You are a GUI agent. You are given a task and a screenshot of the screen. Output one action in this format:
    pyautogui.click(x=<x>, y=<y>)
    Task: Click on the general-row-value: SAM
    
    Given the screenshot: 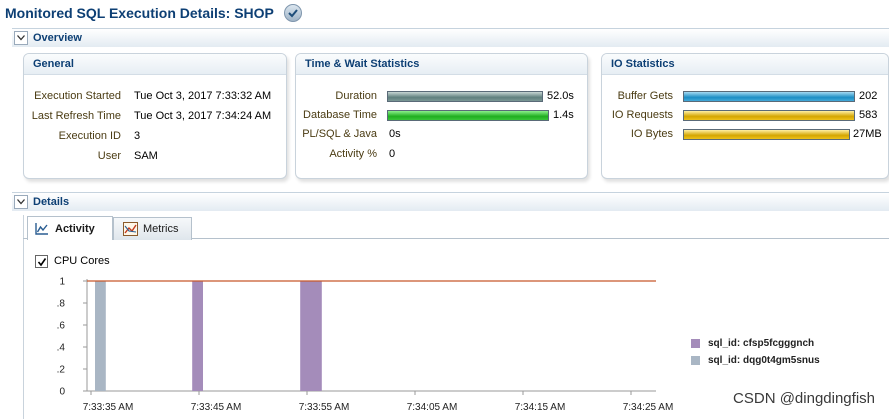 What is the action you would take?
    pyautogui.click(x=146, y=156)
    